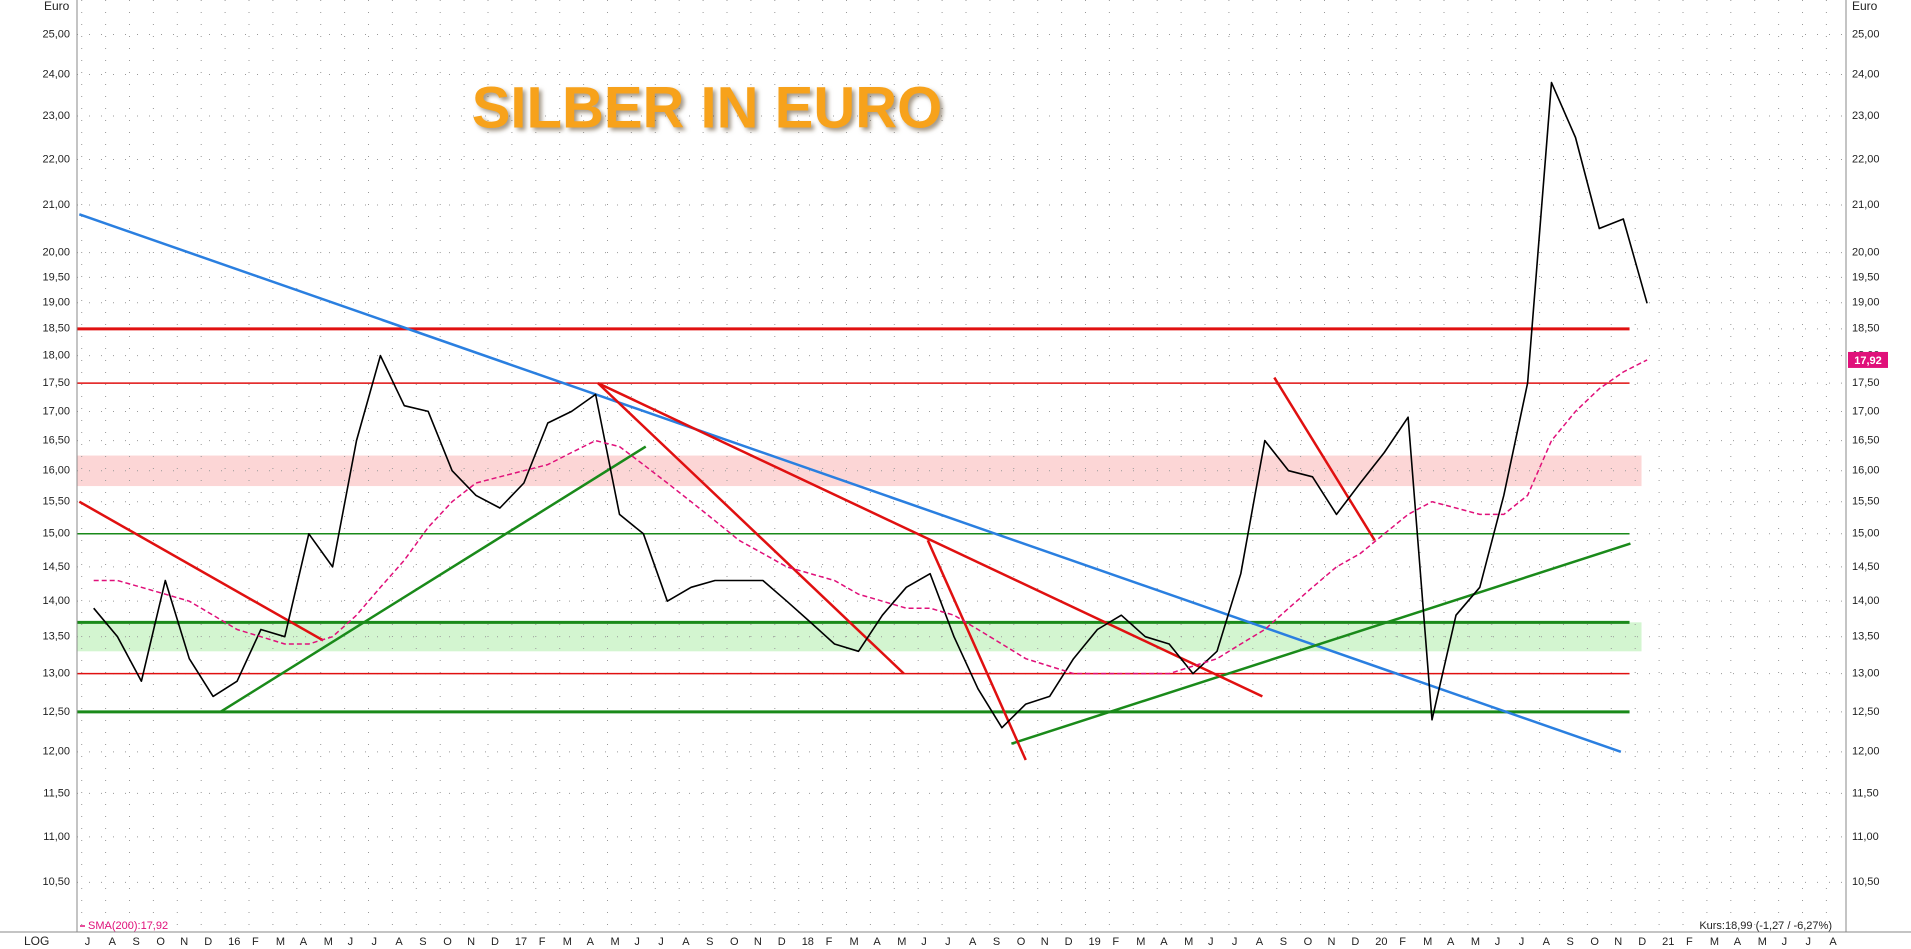  What do you see at coordinates (1866, 411) in the screenshot?
I see `y-tick-label-right: 17,00` at bounding box center [1866, 411].